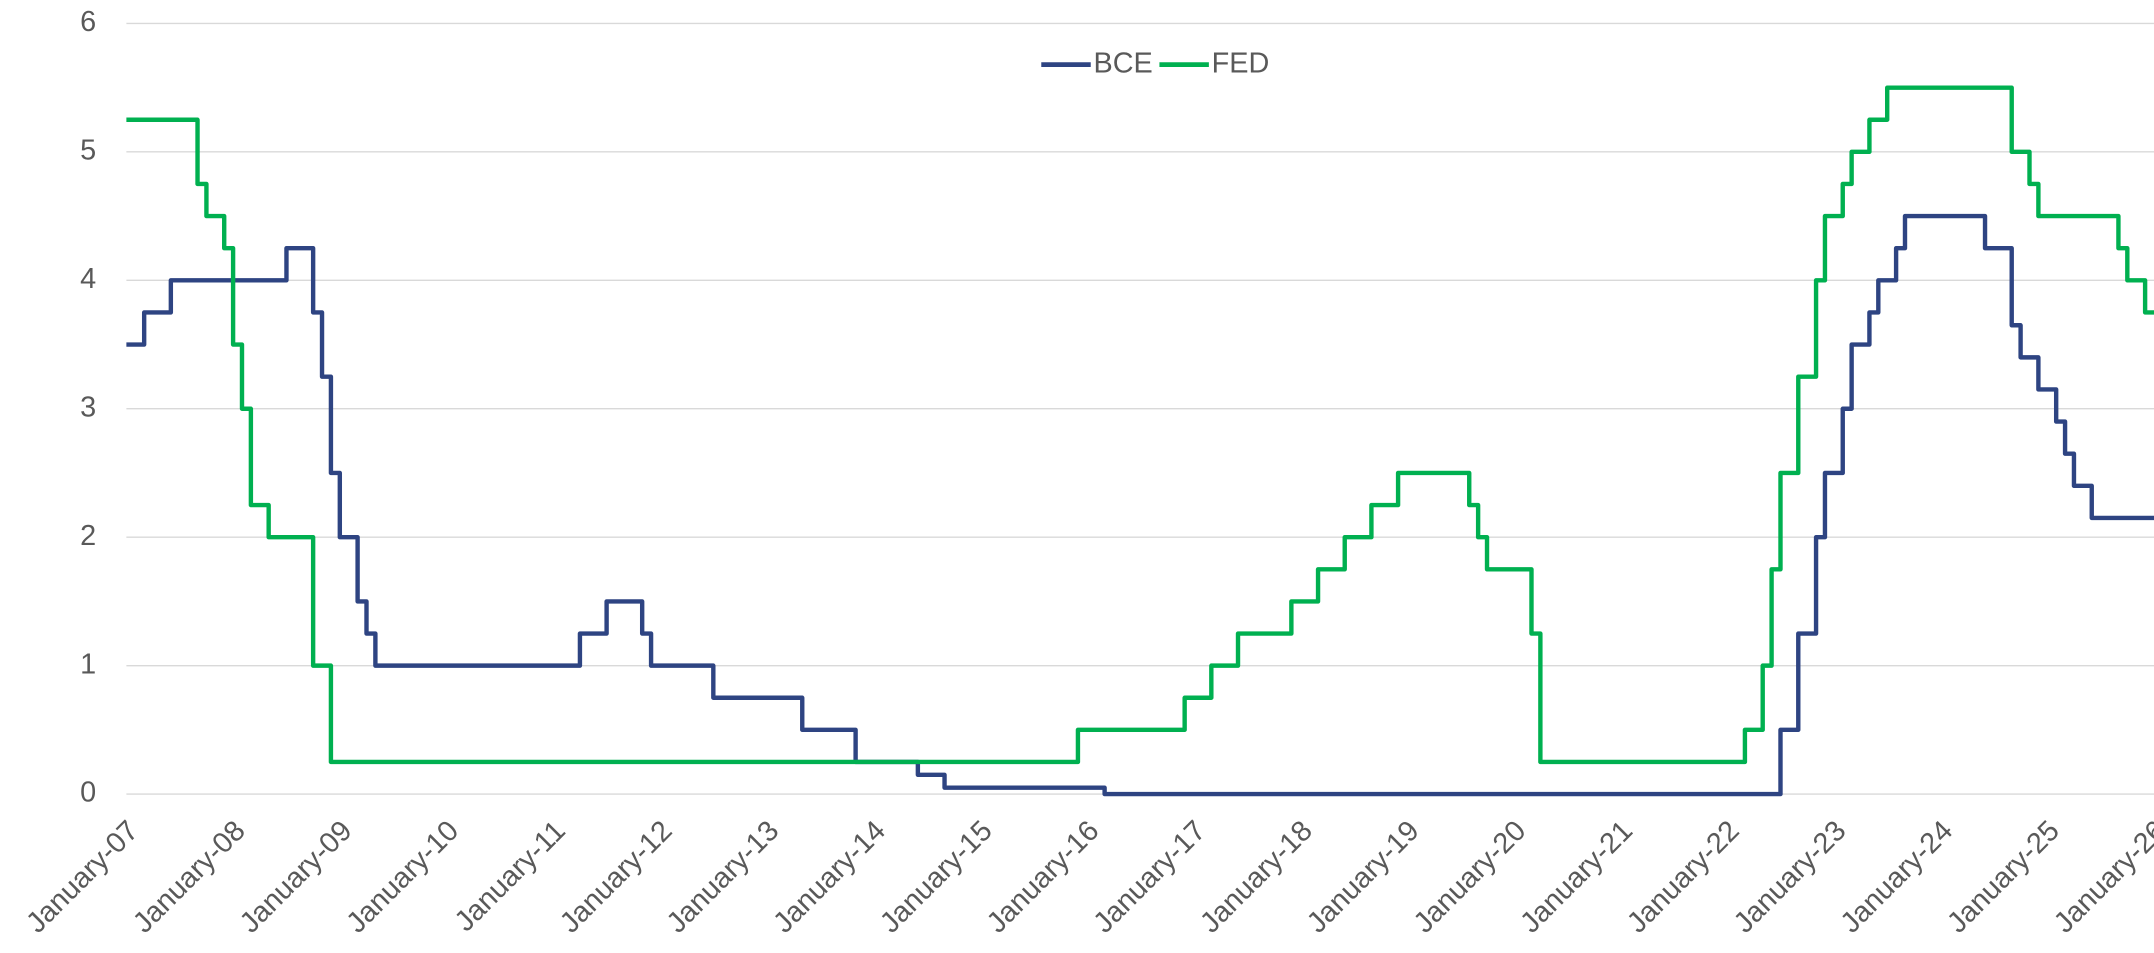 The image size is (2154, 953). I want to click on x-tick-label: January-15, so click(936, 877).